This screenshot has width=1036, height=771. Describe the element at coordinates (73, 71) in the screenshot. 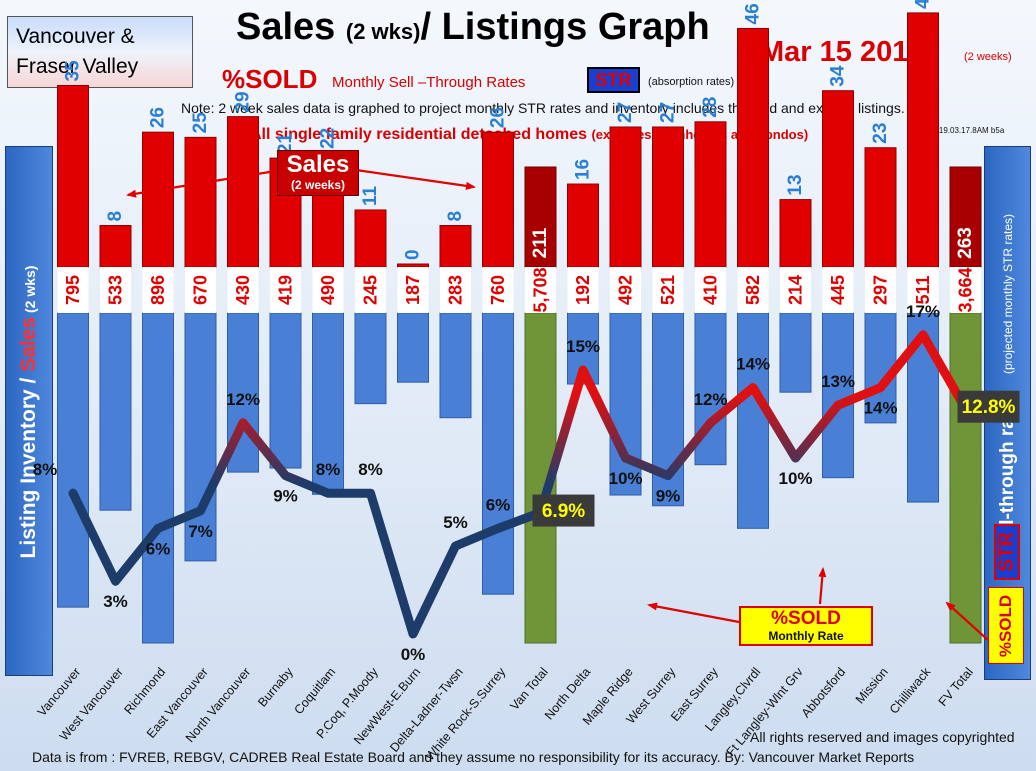

I see `sales-value-label: 35` at that location.